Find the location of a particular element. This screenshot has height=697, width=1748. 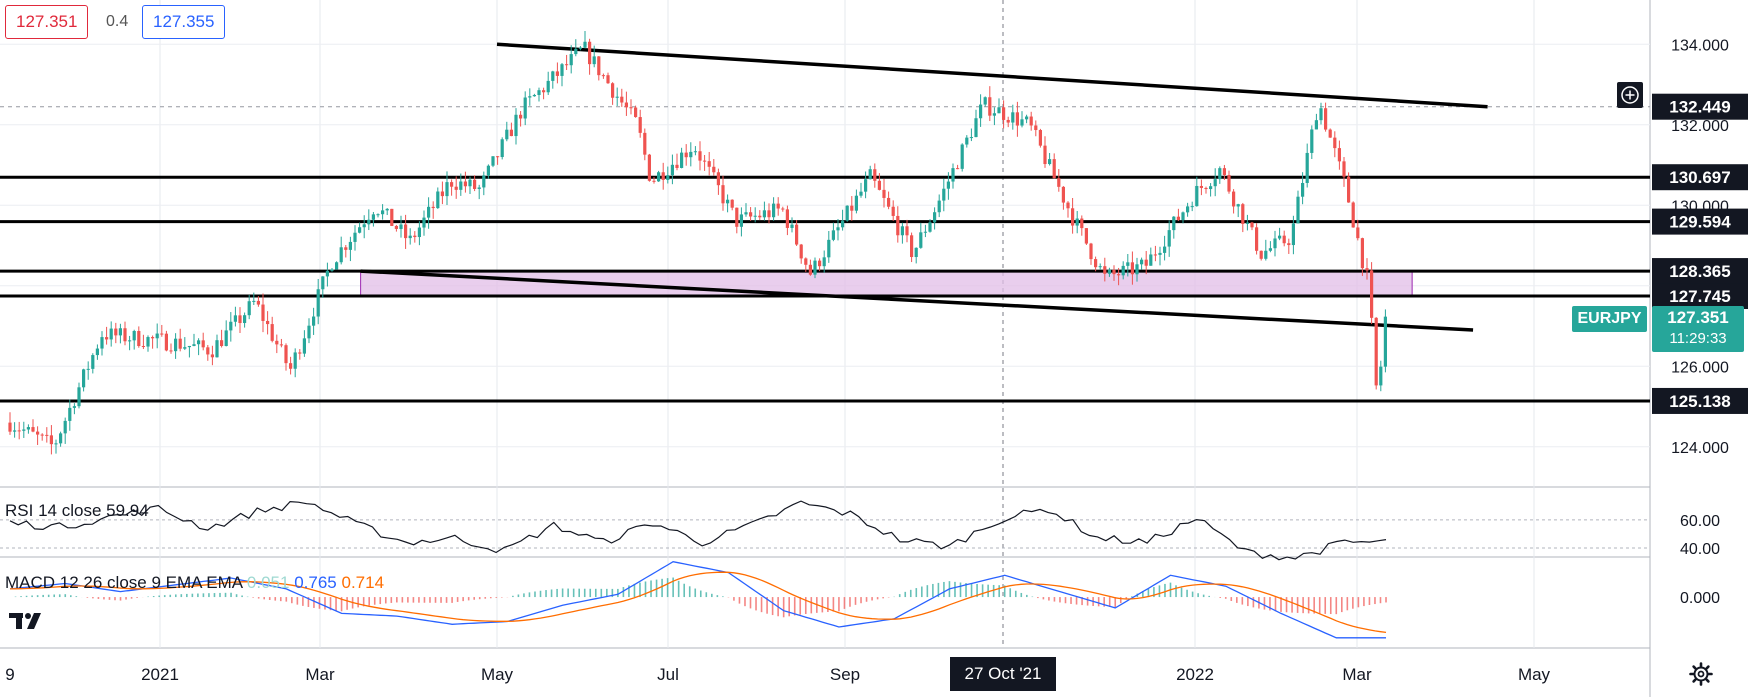

x-tick-label: 2021 is located at coordinates (160, 674).